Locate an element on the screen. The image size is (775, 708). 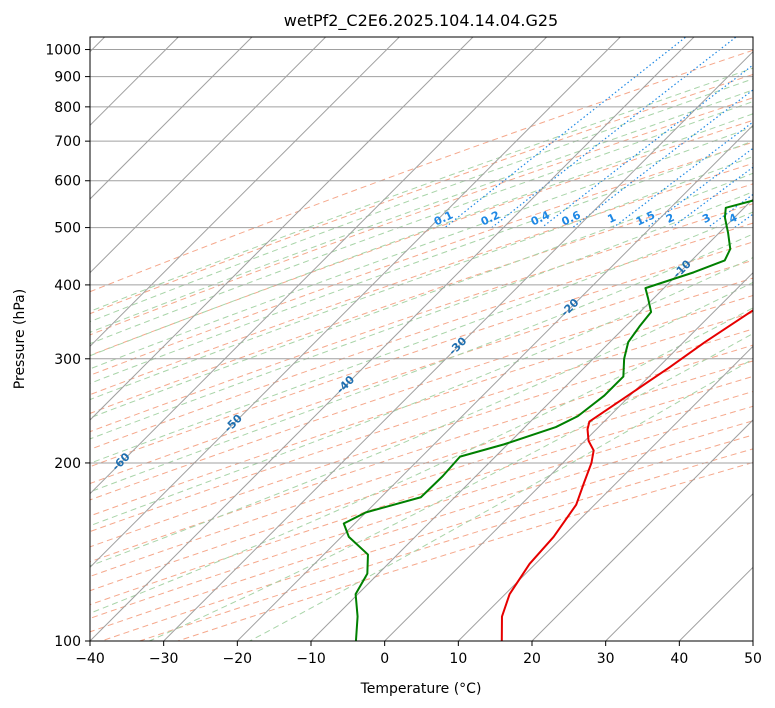
y-tick-label: 800 is located at coordinates (67, 108).